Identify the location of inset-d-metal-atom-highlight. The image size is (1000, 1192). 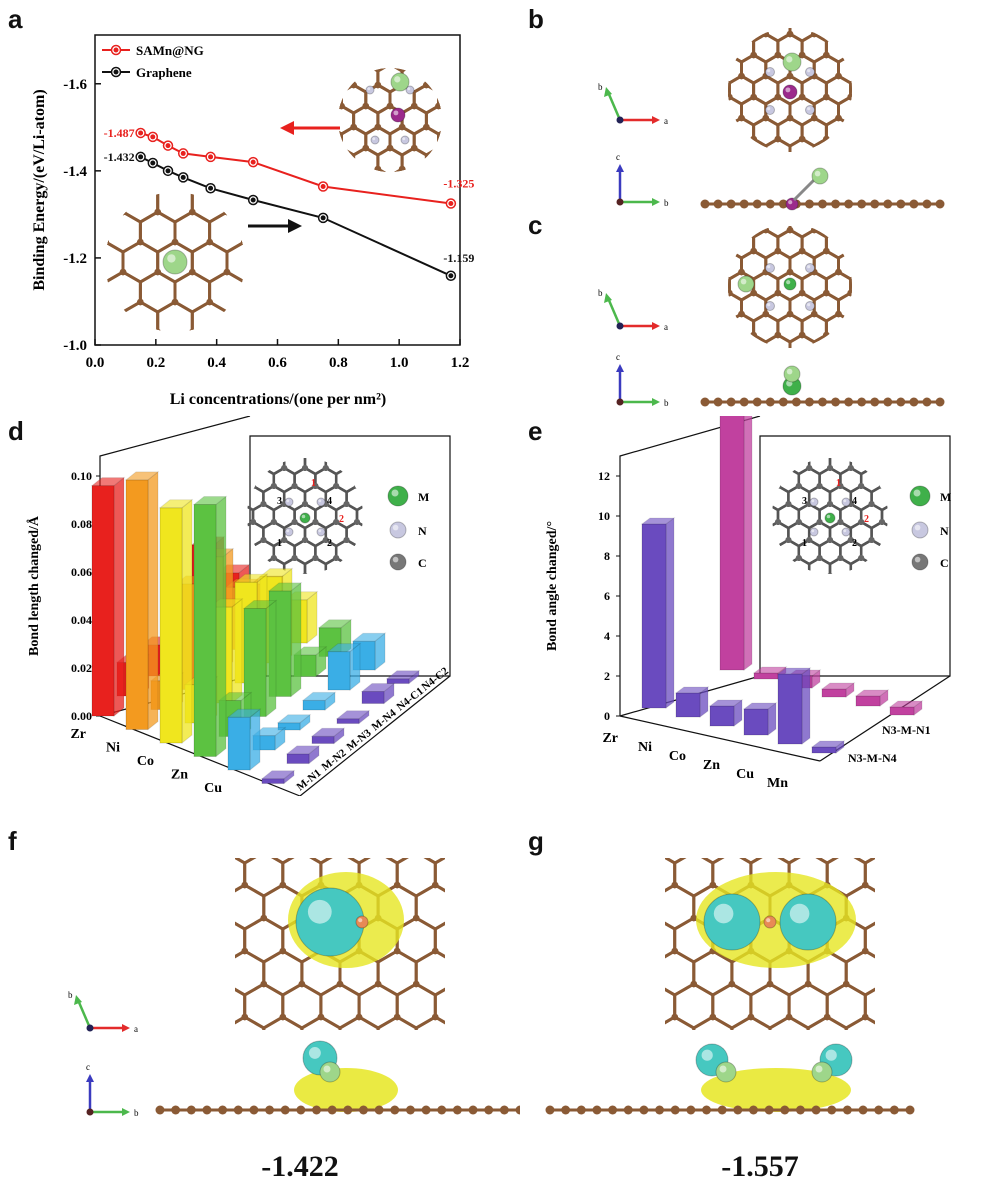
(303, 516).